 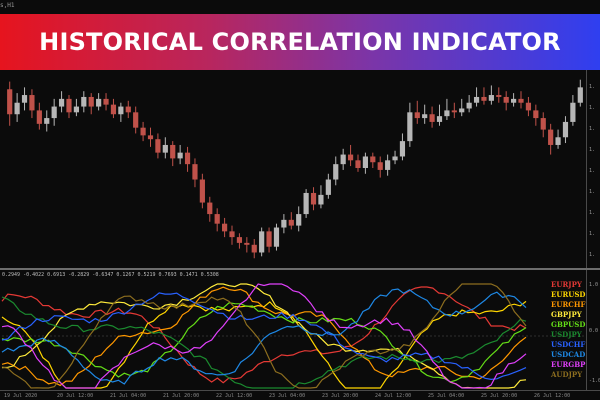 What do you see at coordinates (568, 294) in the screenshot?
I see `legend-item-eurusd: EURUSD` at bounding box center [568, 294].